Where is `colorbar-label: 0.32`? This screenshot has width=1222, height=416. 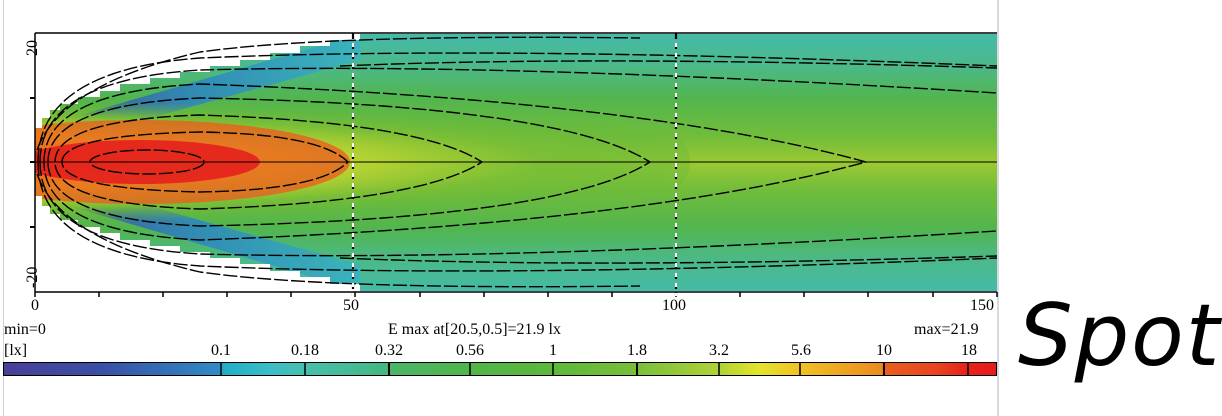 colorbar-label: 0.32 is located at coordinates (389, 350).